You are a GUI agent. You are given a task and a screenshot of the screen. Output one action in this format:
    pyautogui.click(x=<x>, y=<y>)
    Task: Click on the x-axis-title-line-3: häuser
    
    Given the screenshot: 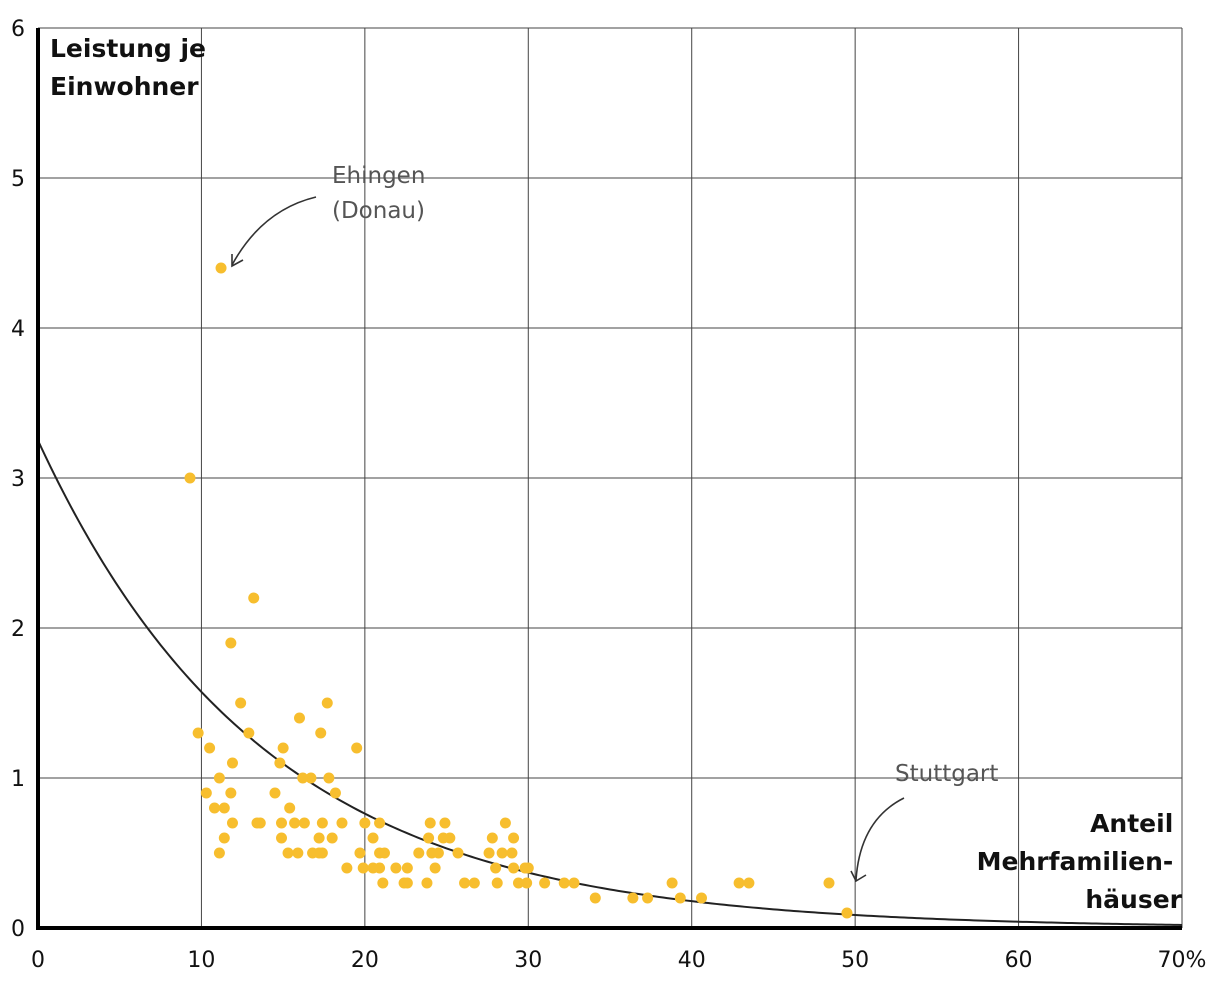 What is the action you would take?
    pyautogui.click(x=1133, y=899)
    